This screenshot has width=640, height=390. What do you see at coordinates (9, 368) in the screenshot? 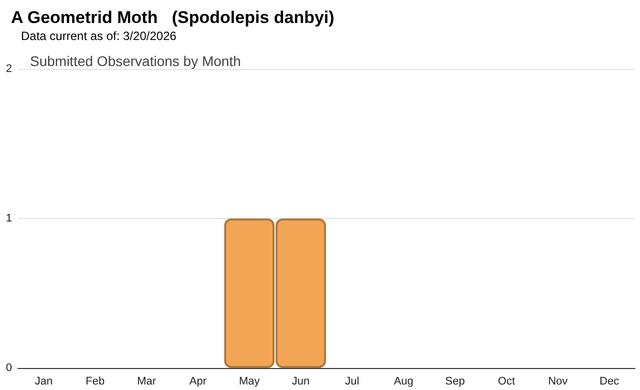
I see `y-tick-label: 0` at bounding box center [9, 368].